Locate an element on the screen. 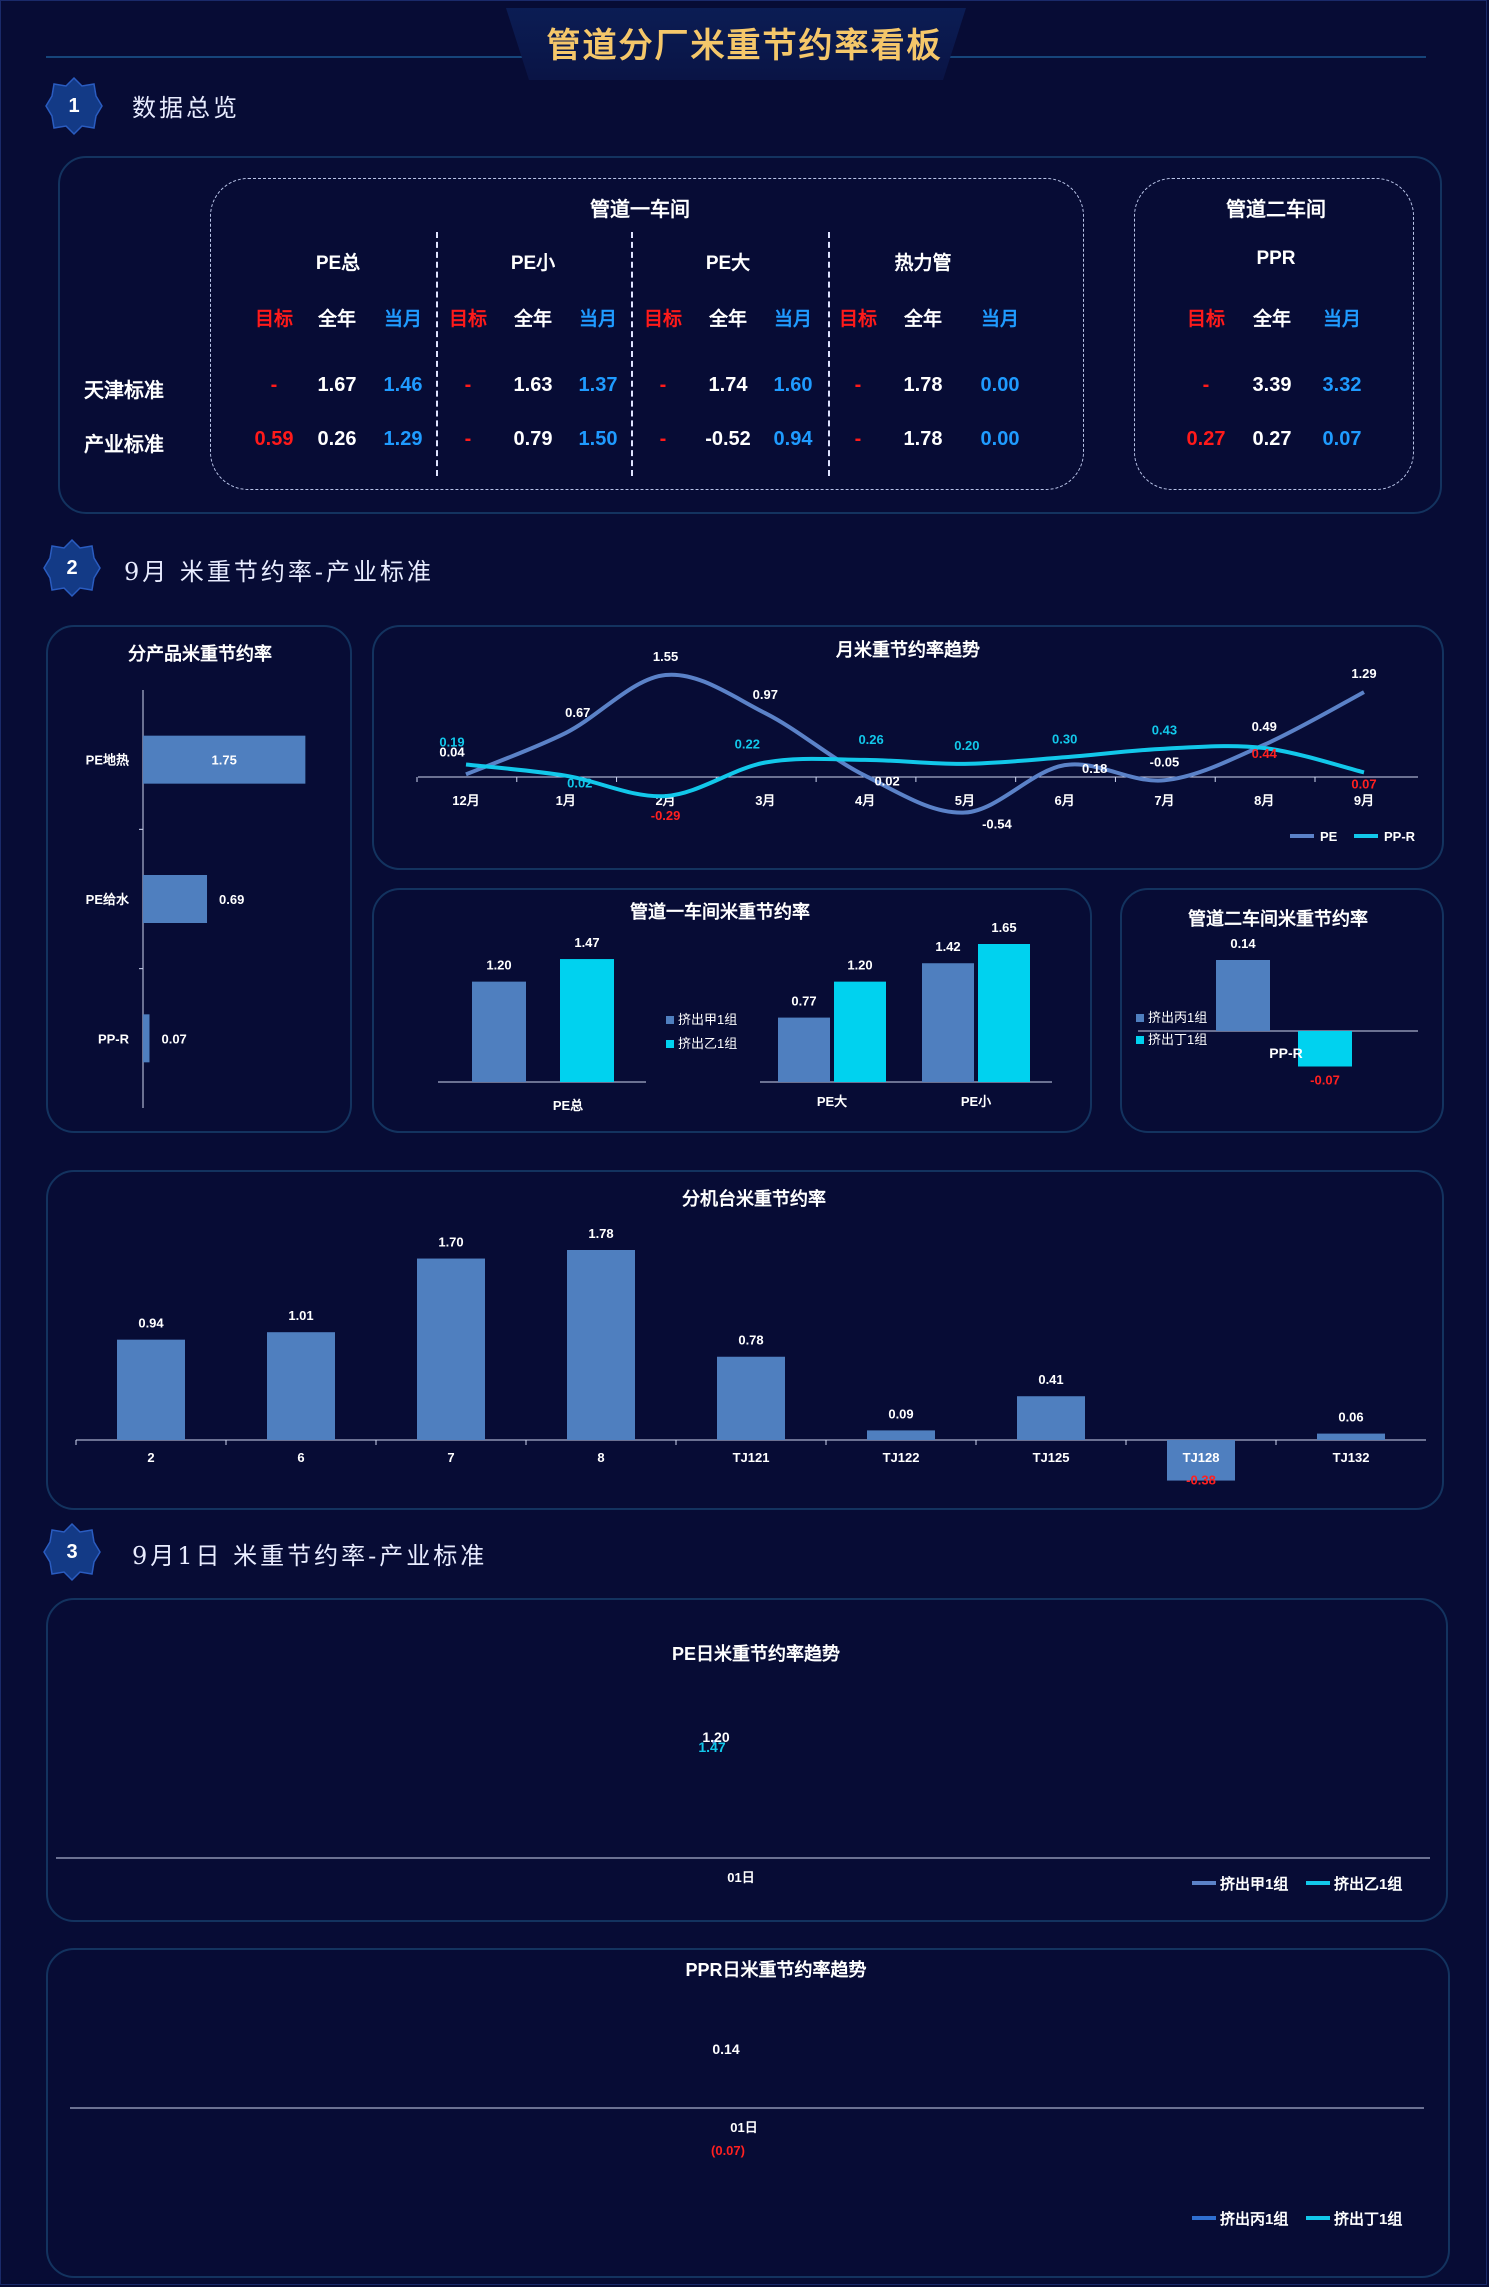 This screenshot has height=2287, width=1489. data-label: 0.41 is located at coordinates (1050, 1379).